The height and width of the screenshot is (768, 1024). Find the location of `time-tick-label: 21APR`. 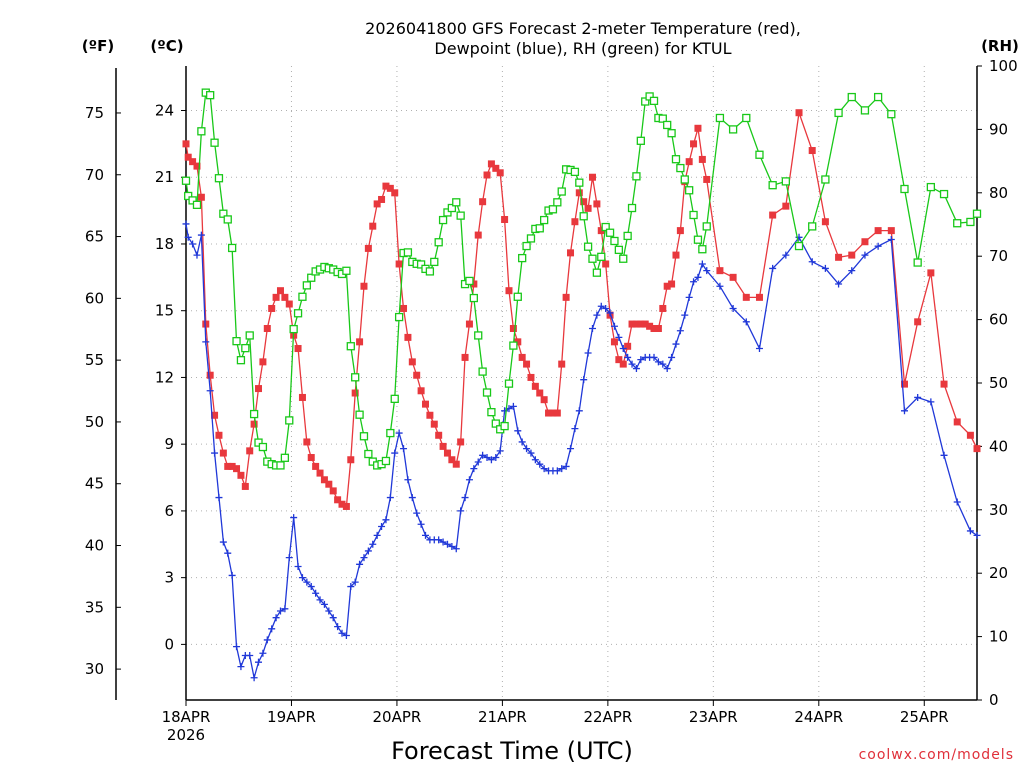

time-tick-label: 21APR is located at coordinates (502, 717).